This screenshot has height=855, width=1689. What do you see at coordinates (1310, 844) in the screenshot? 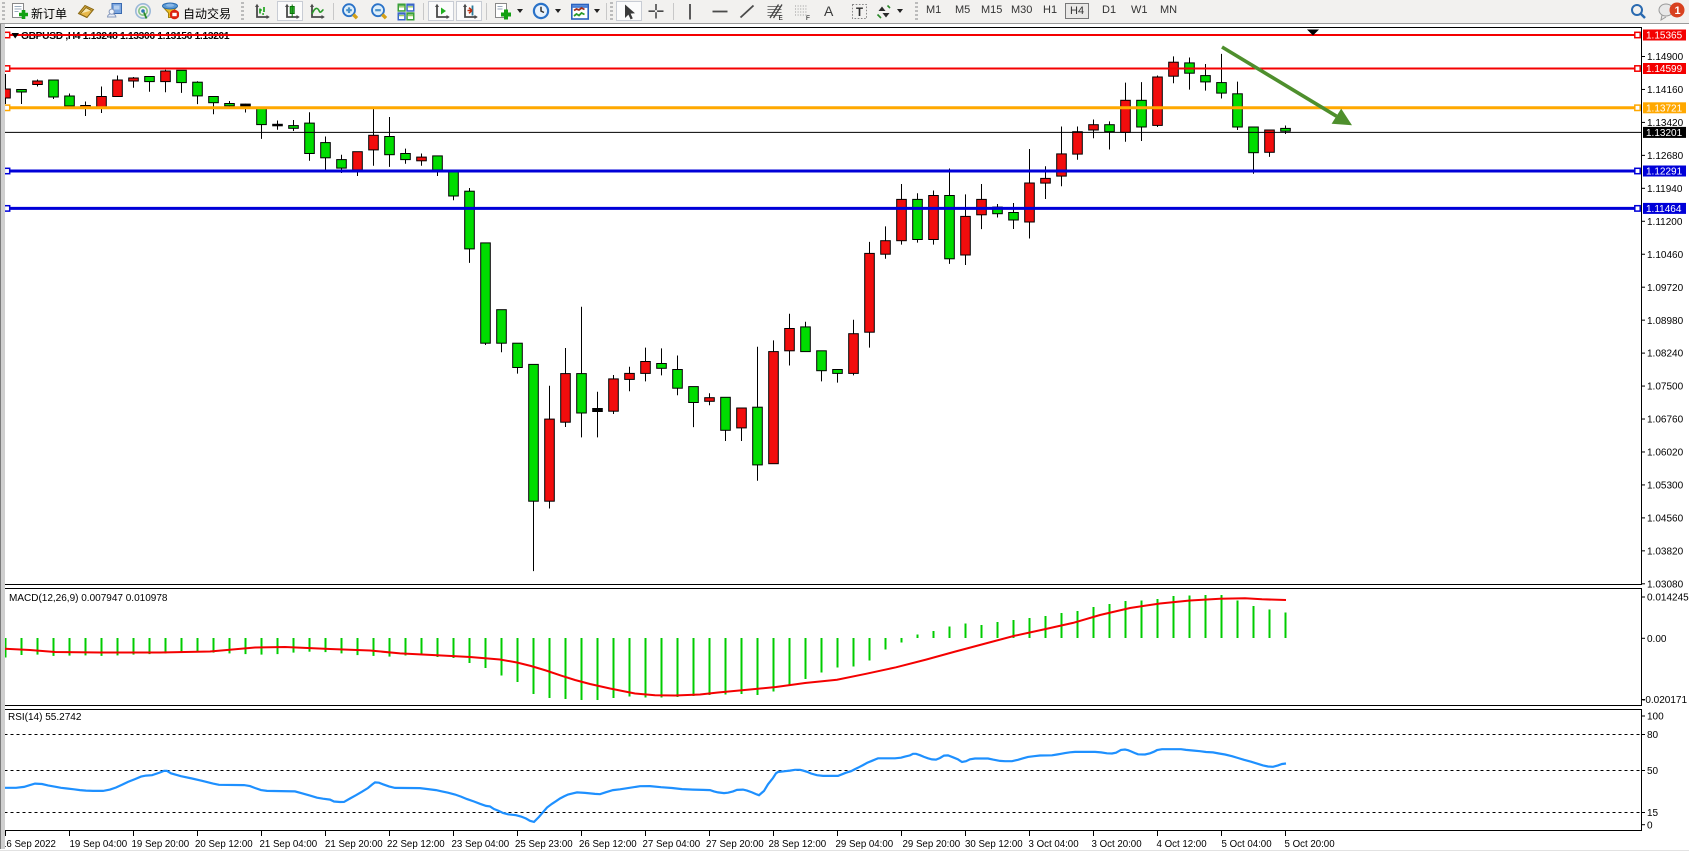
I see `svg-text: 5 Oct 20:00` at bounding box center [1310, 844].